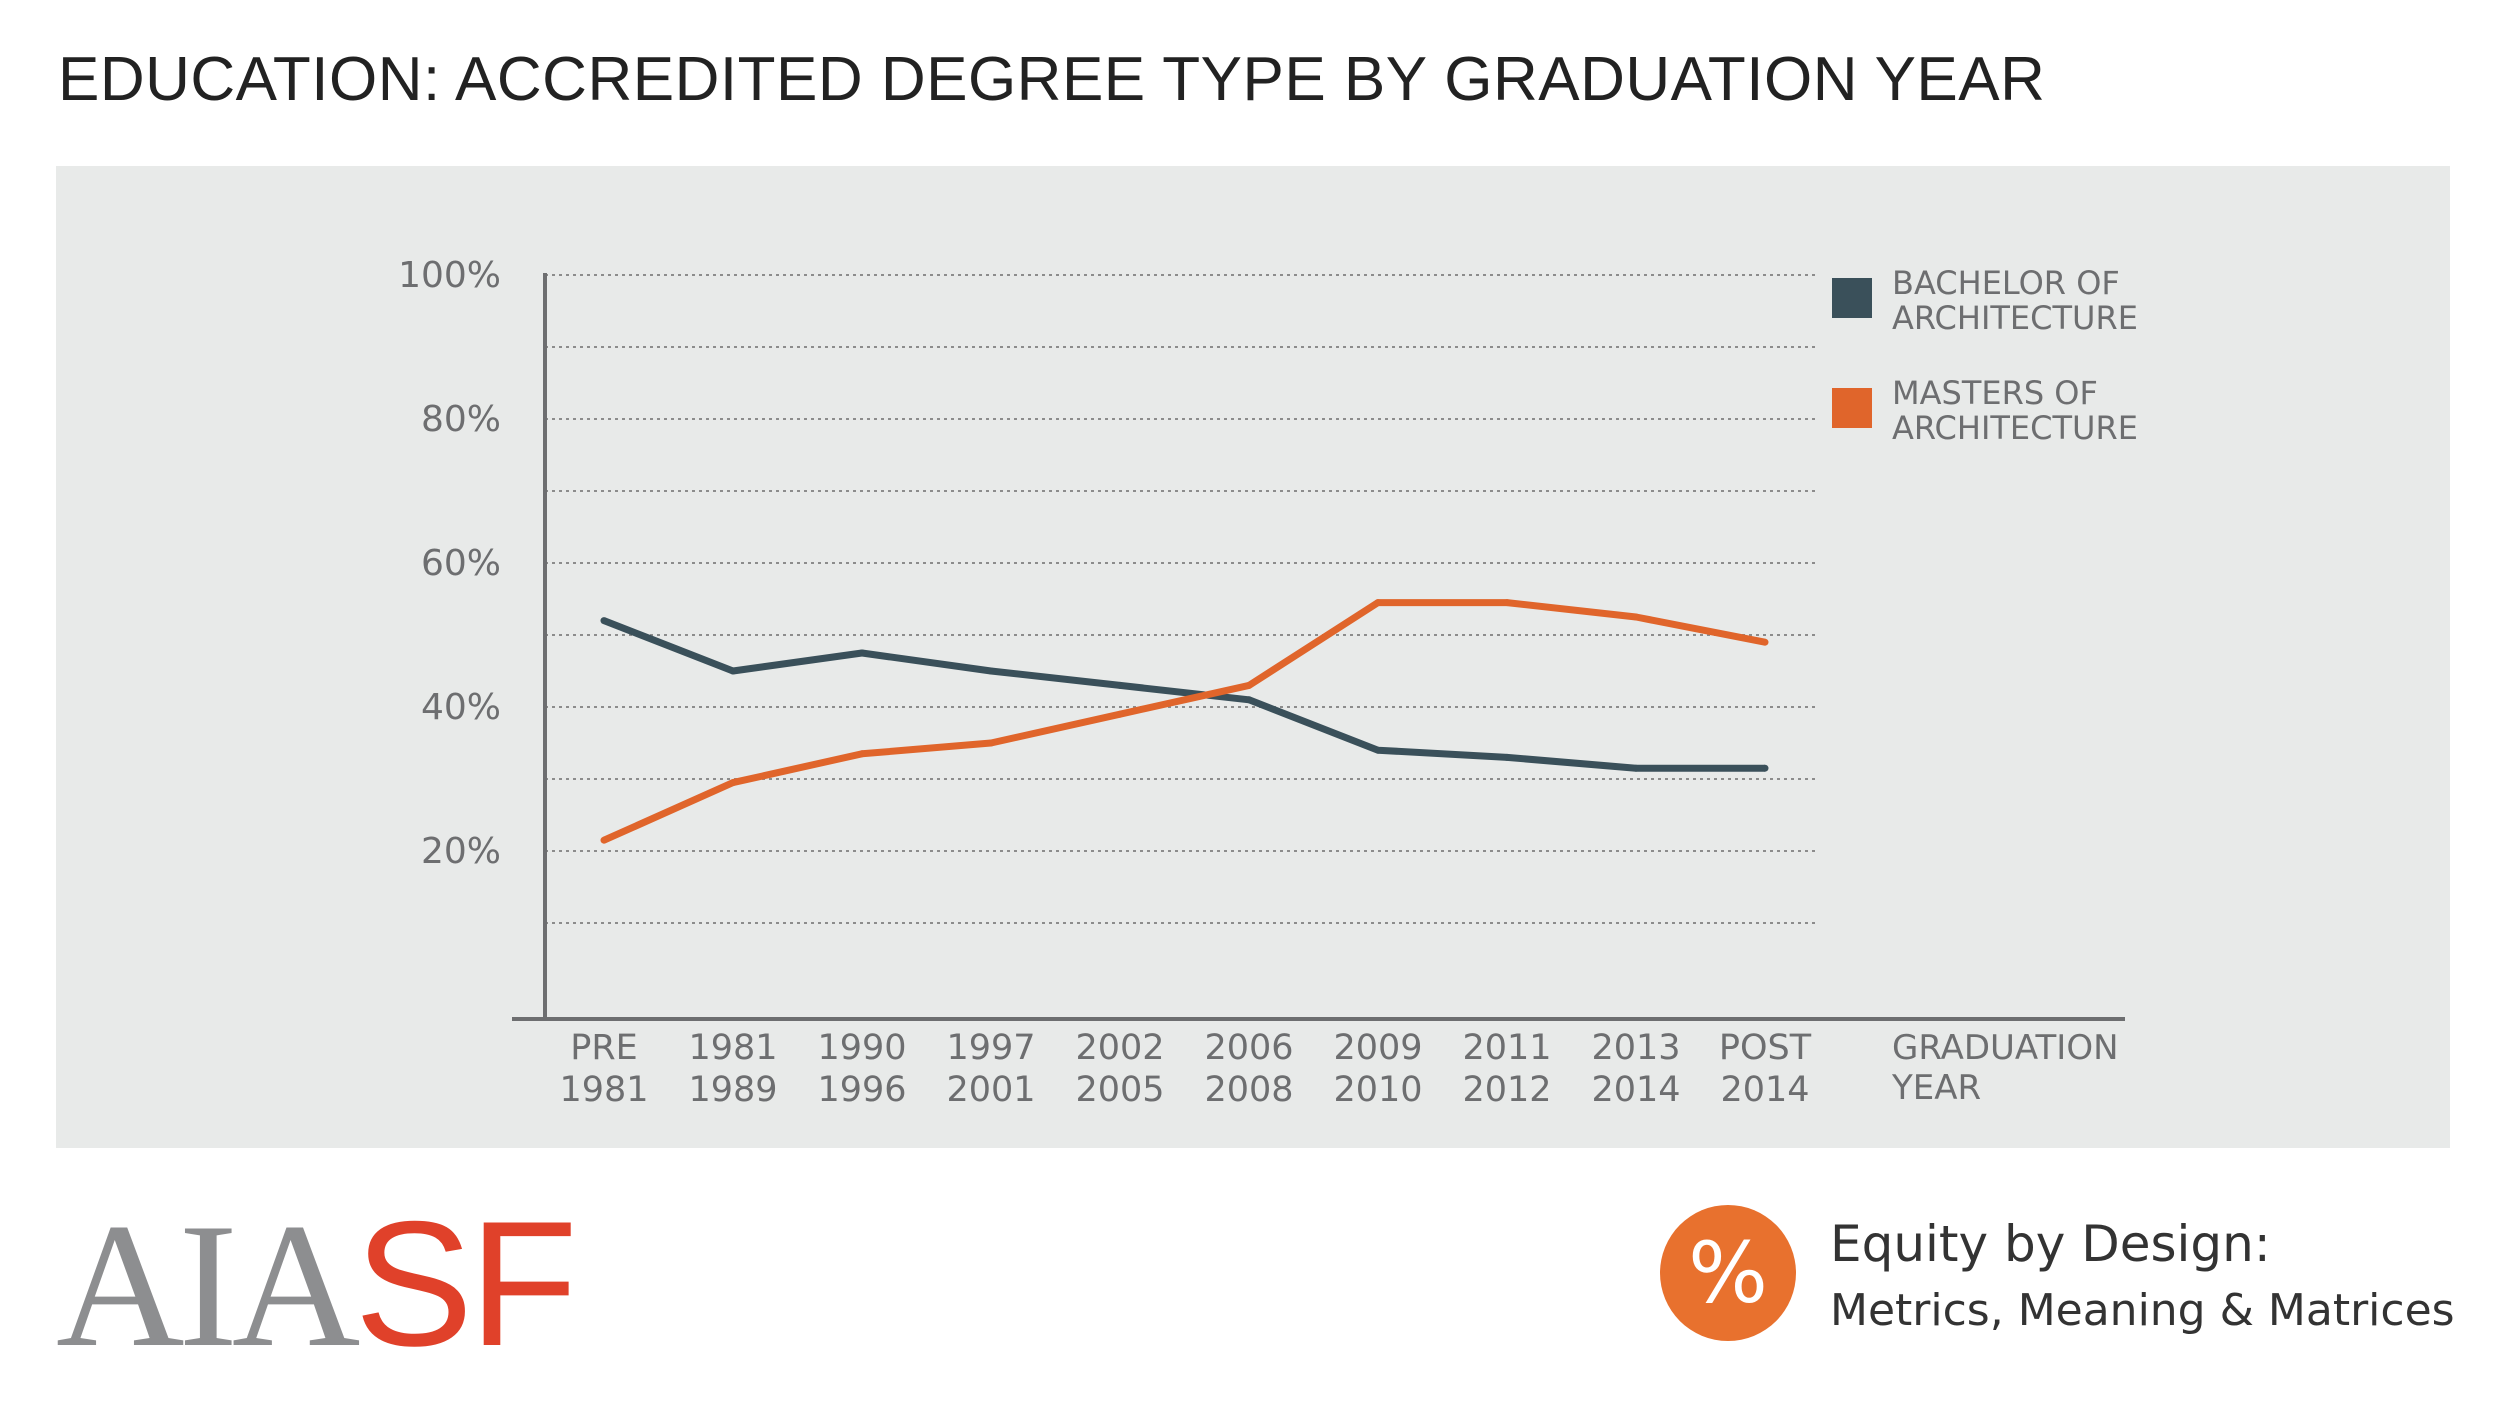 The height and width of the screenshot is (1408, 2500). I want to click on x-tick-label: 1989, so click(732, 1090).